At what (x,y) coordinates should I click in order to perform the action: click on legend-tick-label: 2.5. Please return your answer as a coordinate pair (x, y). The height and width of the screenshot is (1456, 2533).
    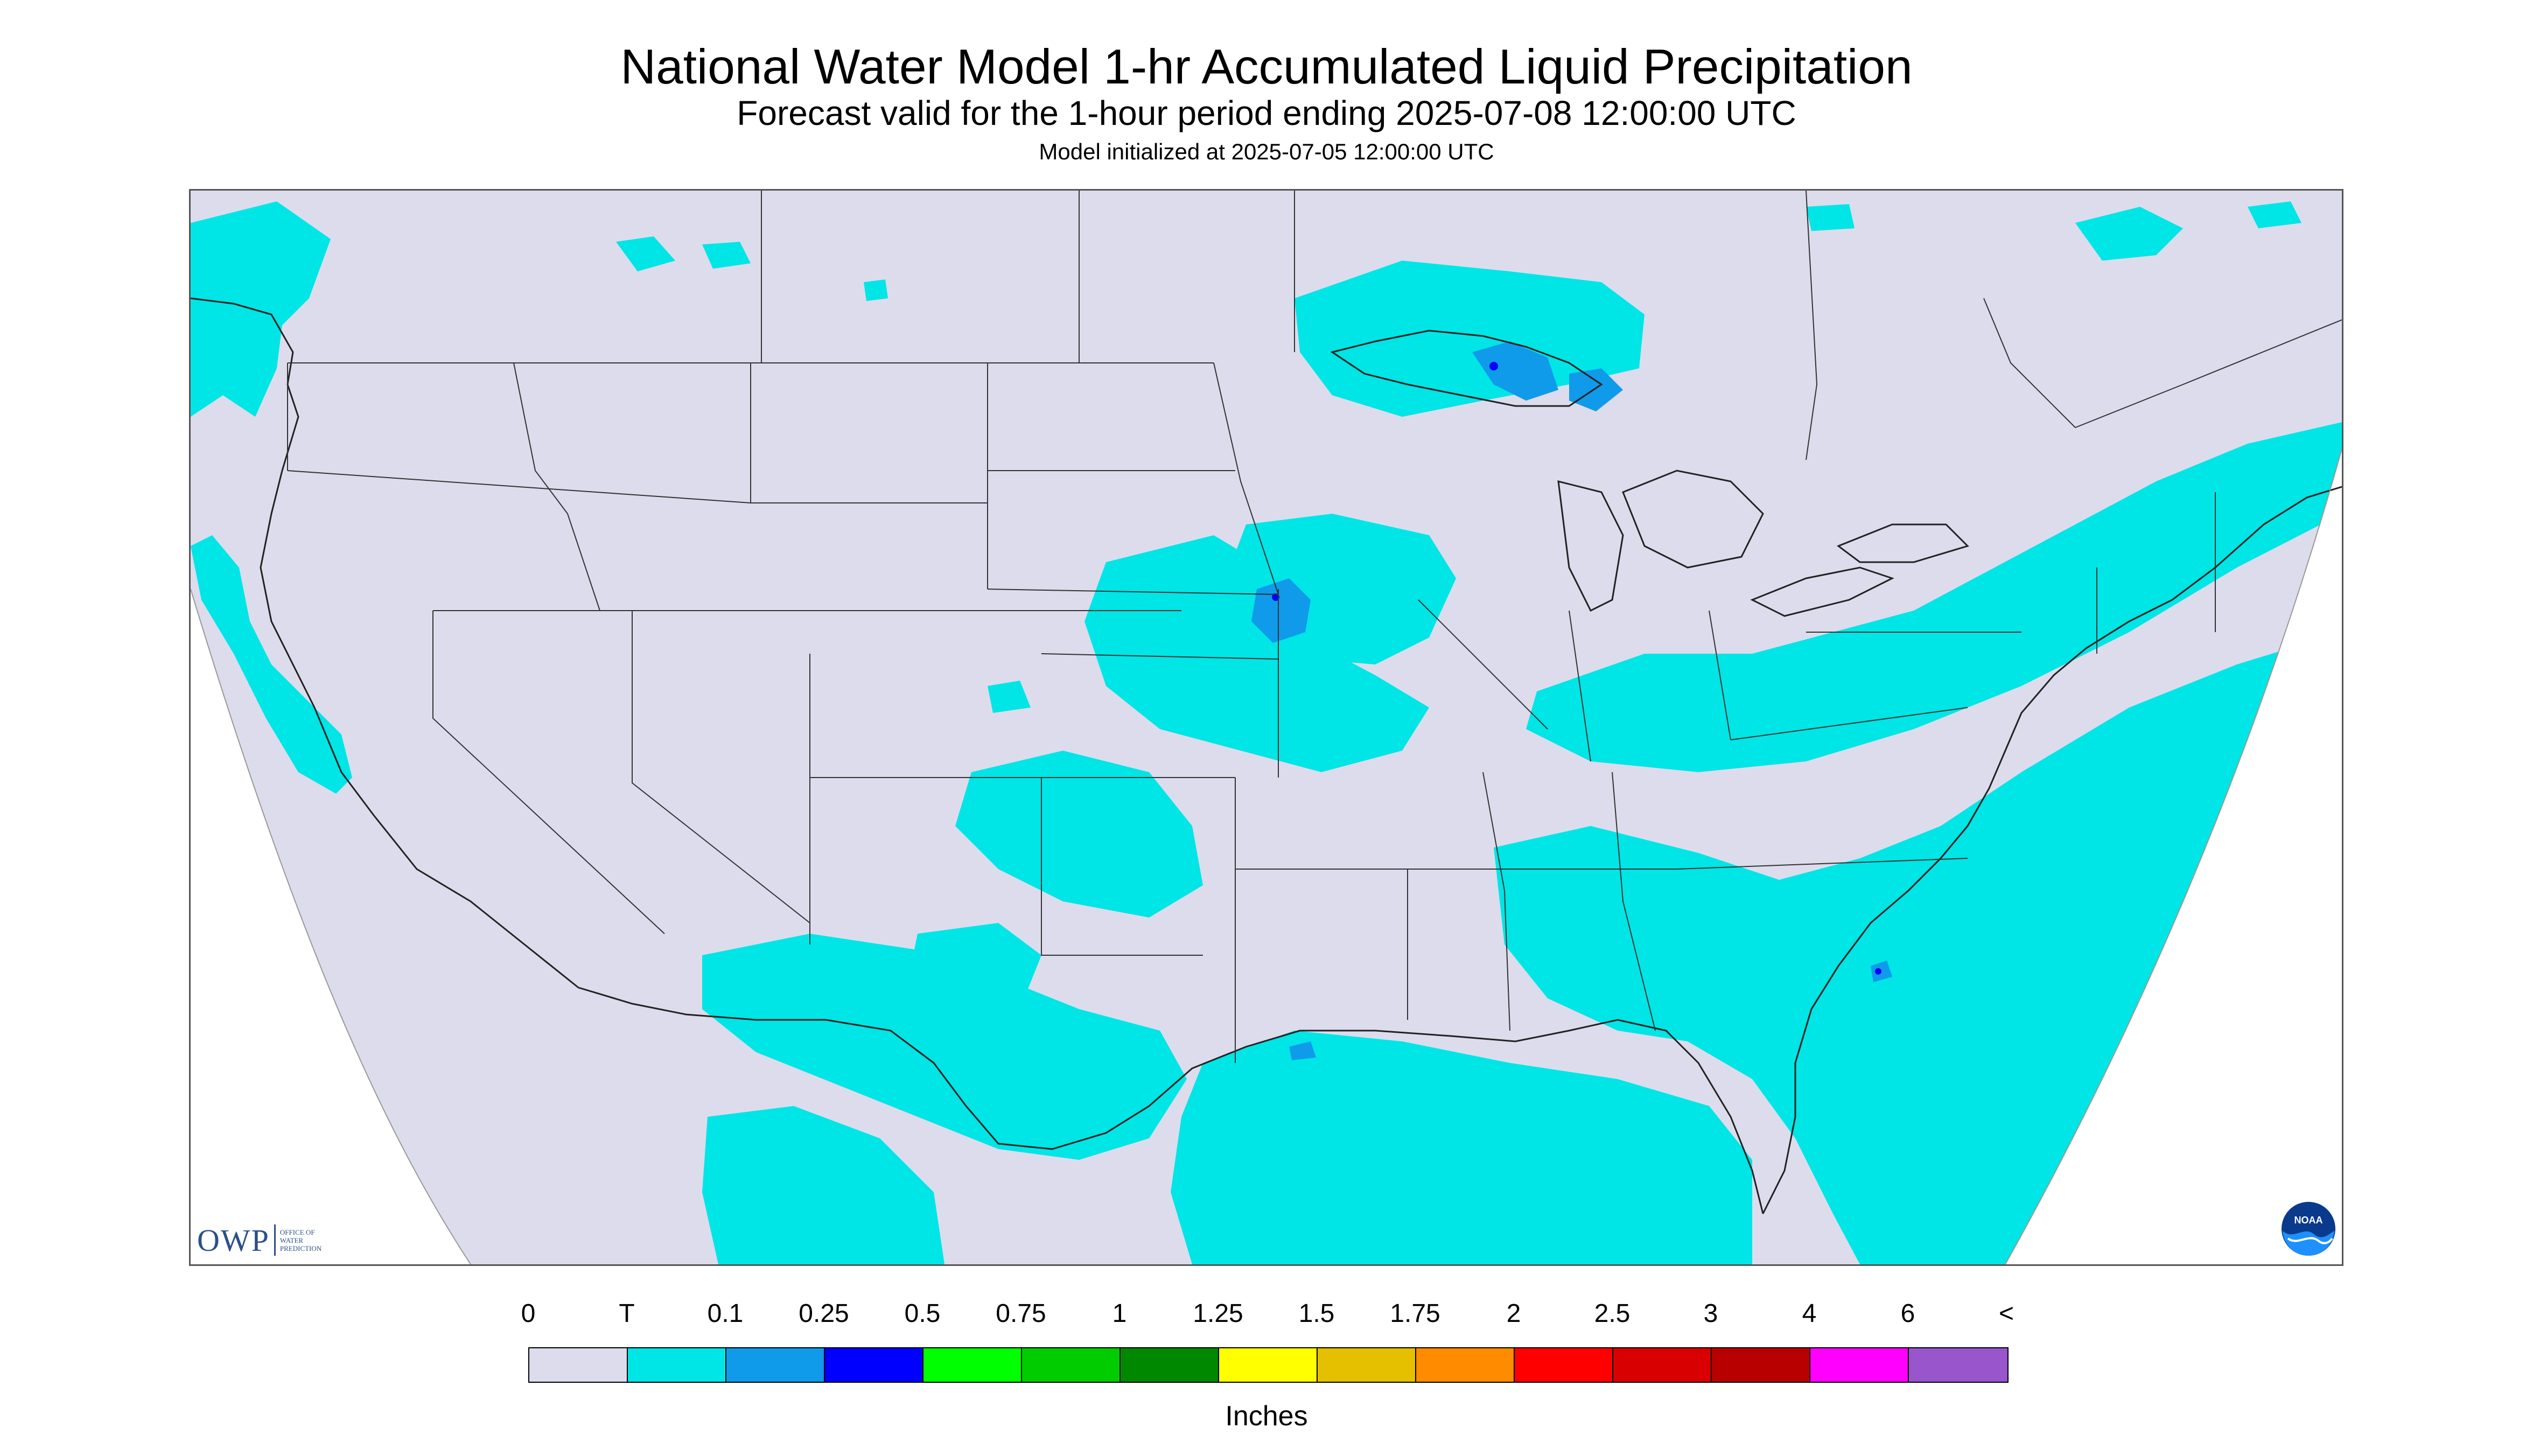
    Looking at the image, I should click on (1612, 1313).